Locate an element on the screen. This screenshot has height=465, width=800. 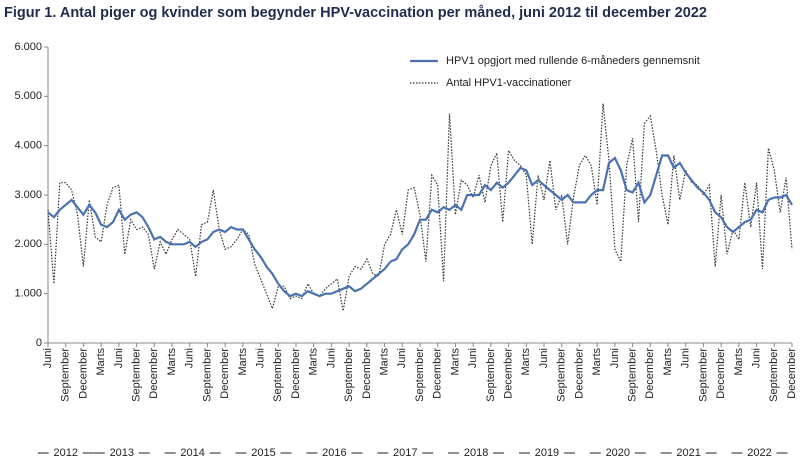
x-group-label: 2016 is located at coordinates (334, 453).